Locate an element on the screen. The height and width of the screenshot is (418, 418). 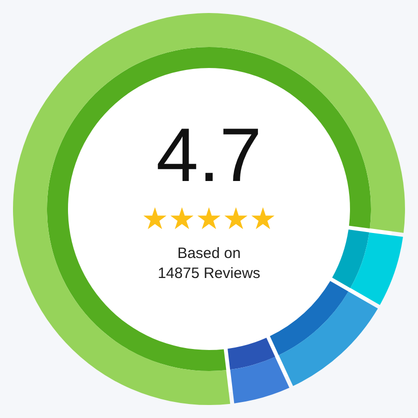
text: 4.7 is located at coordinates (209, 155).